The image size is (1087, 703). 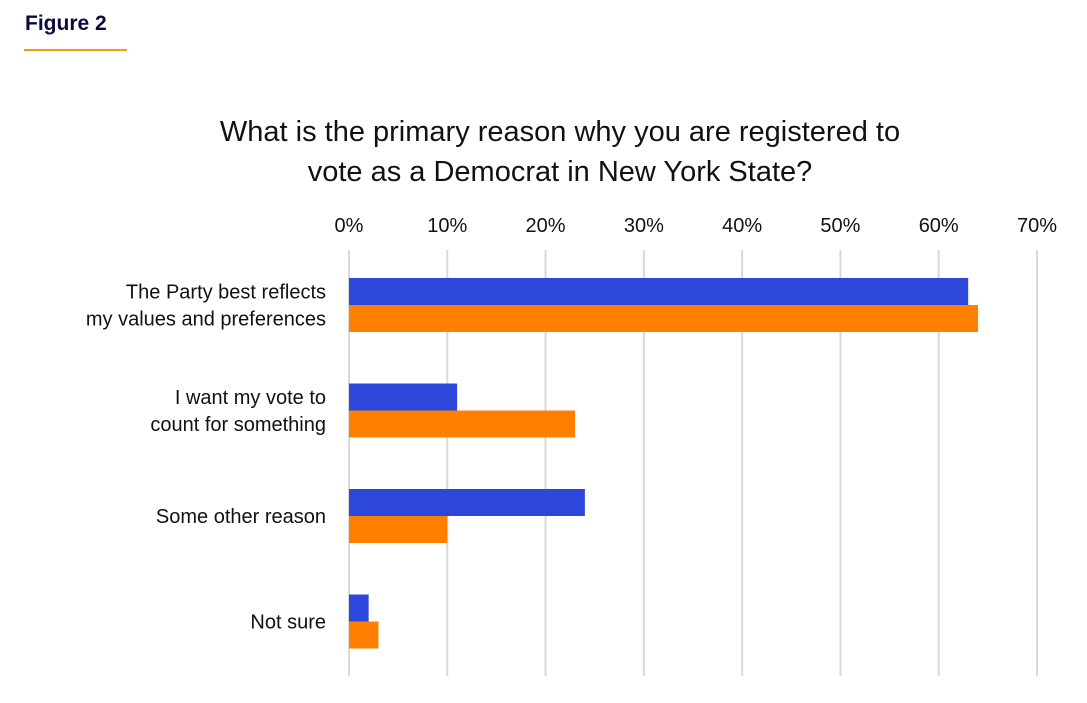 I want to click on category-label: my values and preferences, so click(x=206, y=320).